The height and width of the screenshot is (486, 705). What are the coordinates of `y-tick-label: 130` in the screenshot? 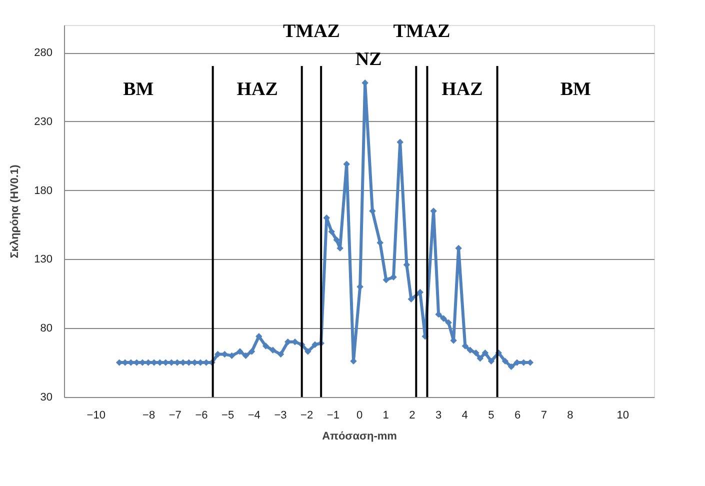 It's located at (43, 260).